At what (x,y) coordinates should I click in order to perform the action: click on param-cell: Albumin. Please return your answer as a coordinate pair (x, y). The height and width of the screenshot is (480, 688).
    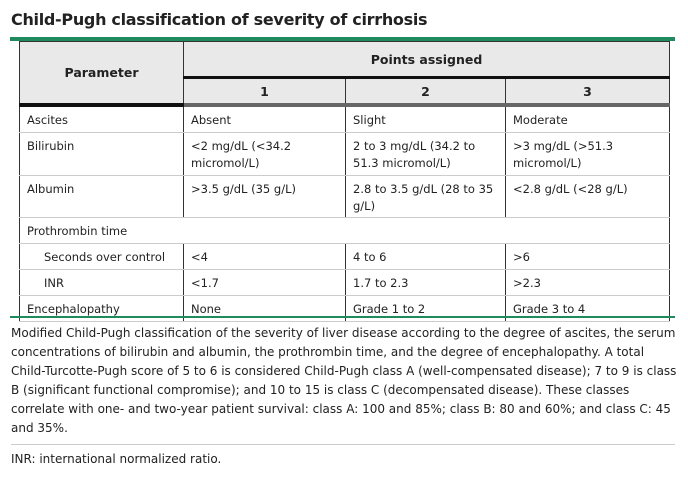
    Looking at the image, I should click on (101, 196).